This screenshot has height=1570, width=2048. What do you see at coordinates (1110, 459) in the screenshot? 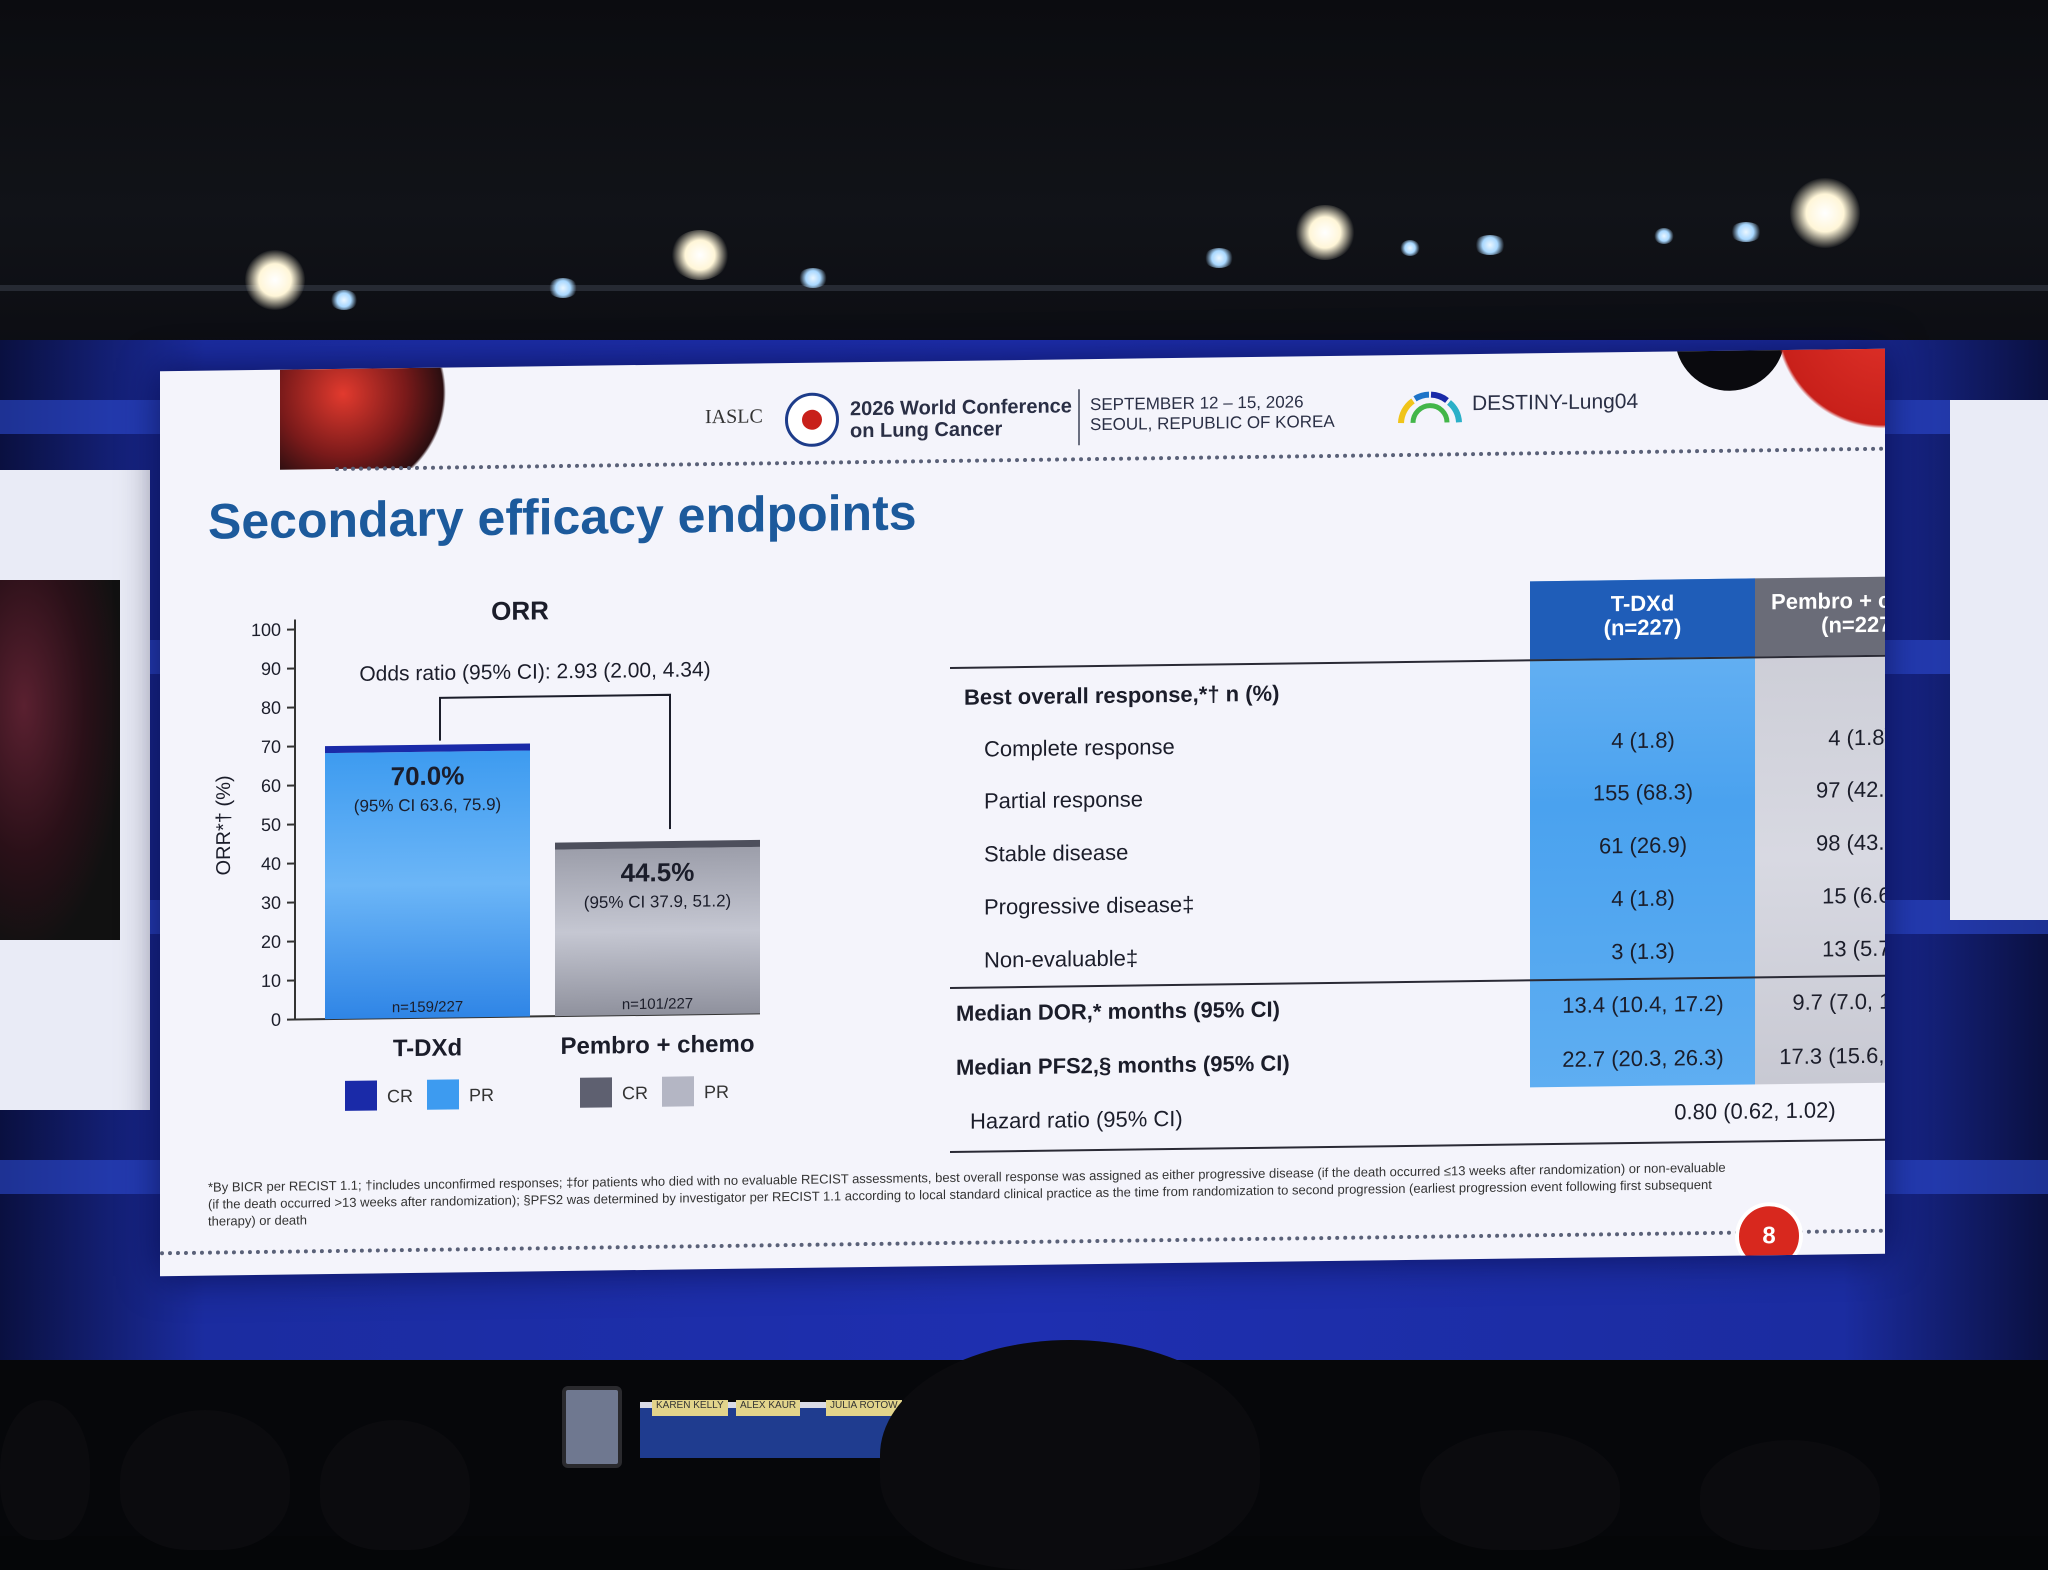
I see `header-dotted-rule` at bounding box center [1110, 459].